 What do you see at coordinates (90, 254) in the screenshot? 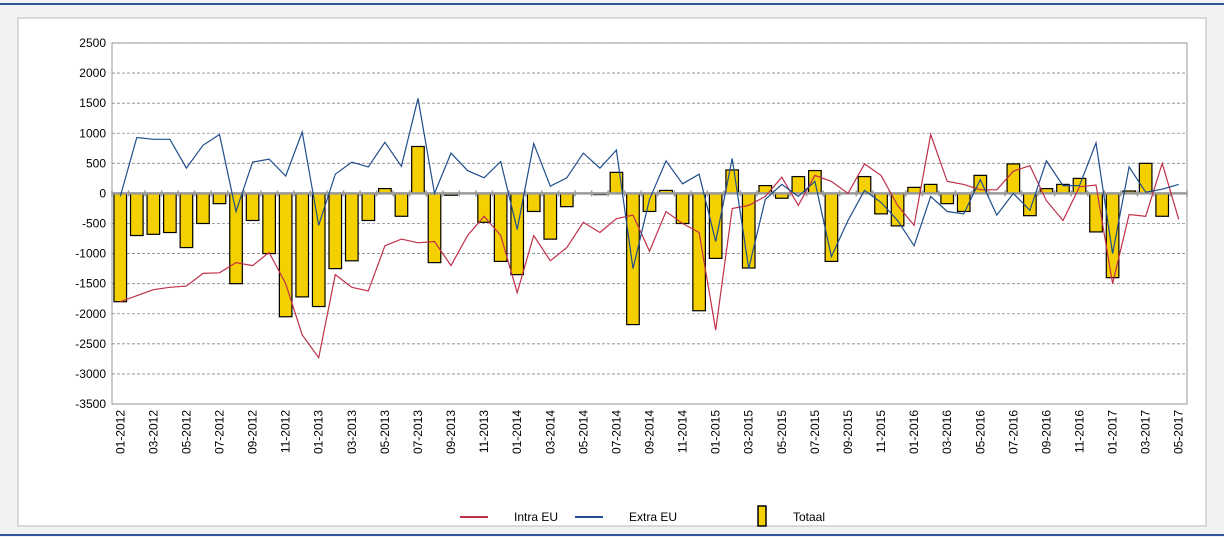
I see `y-tick-label: -1000` at bounding box center [90, 254].